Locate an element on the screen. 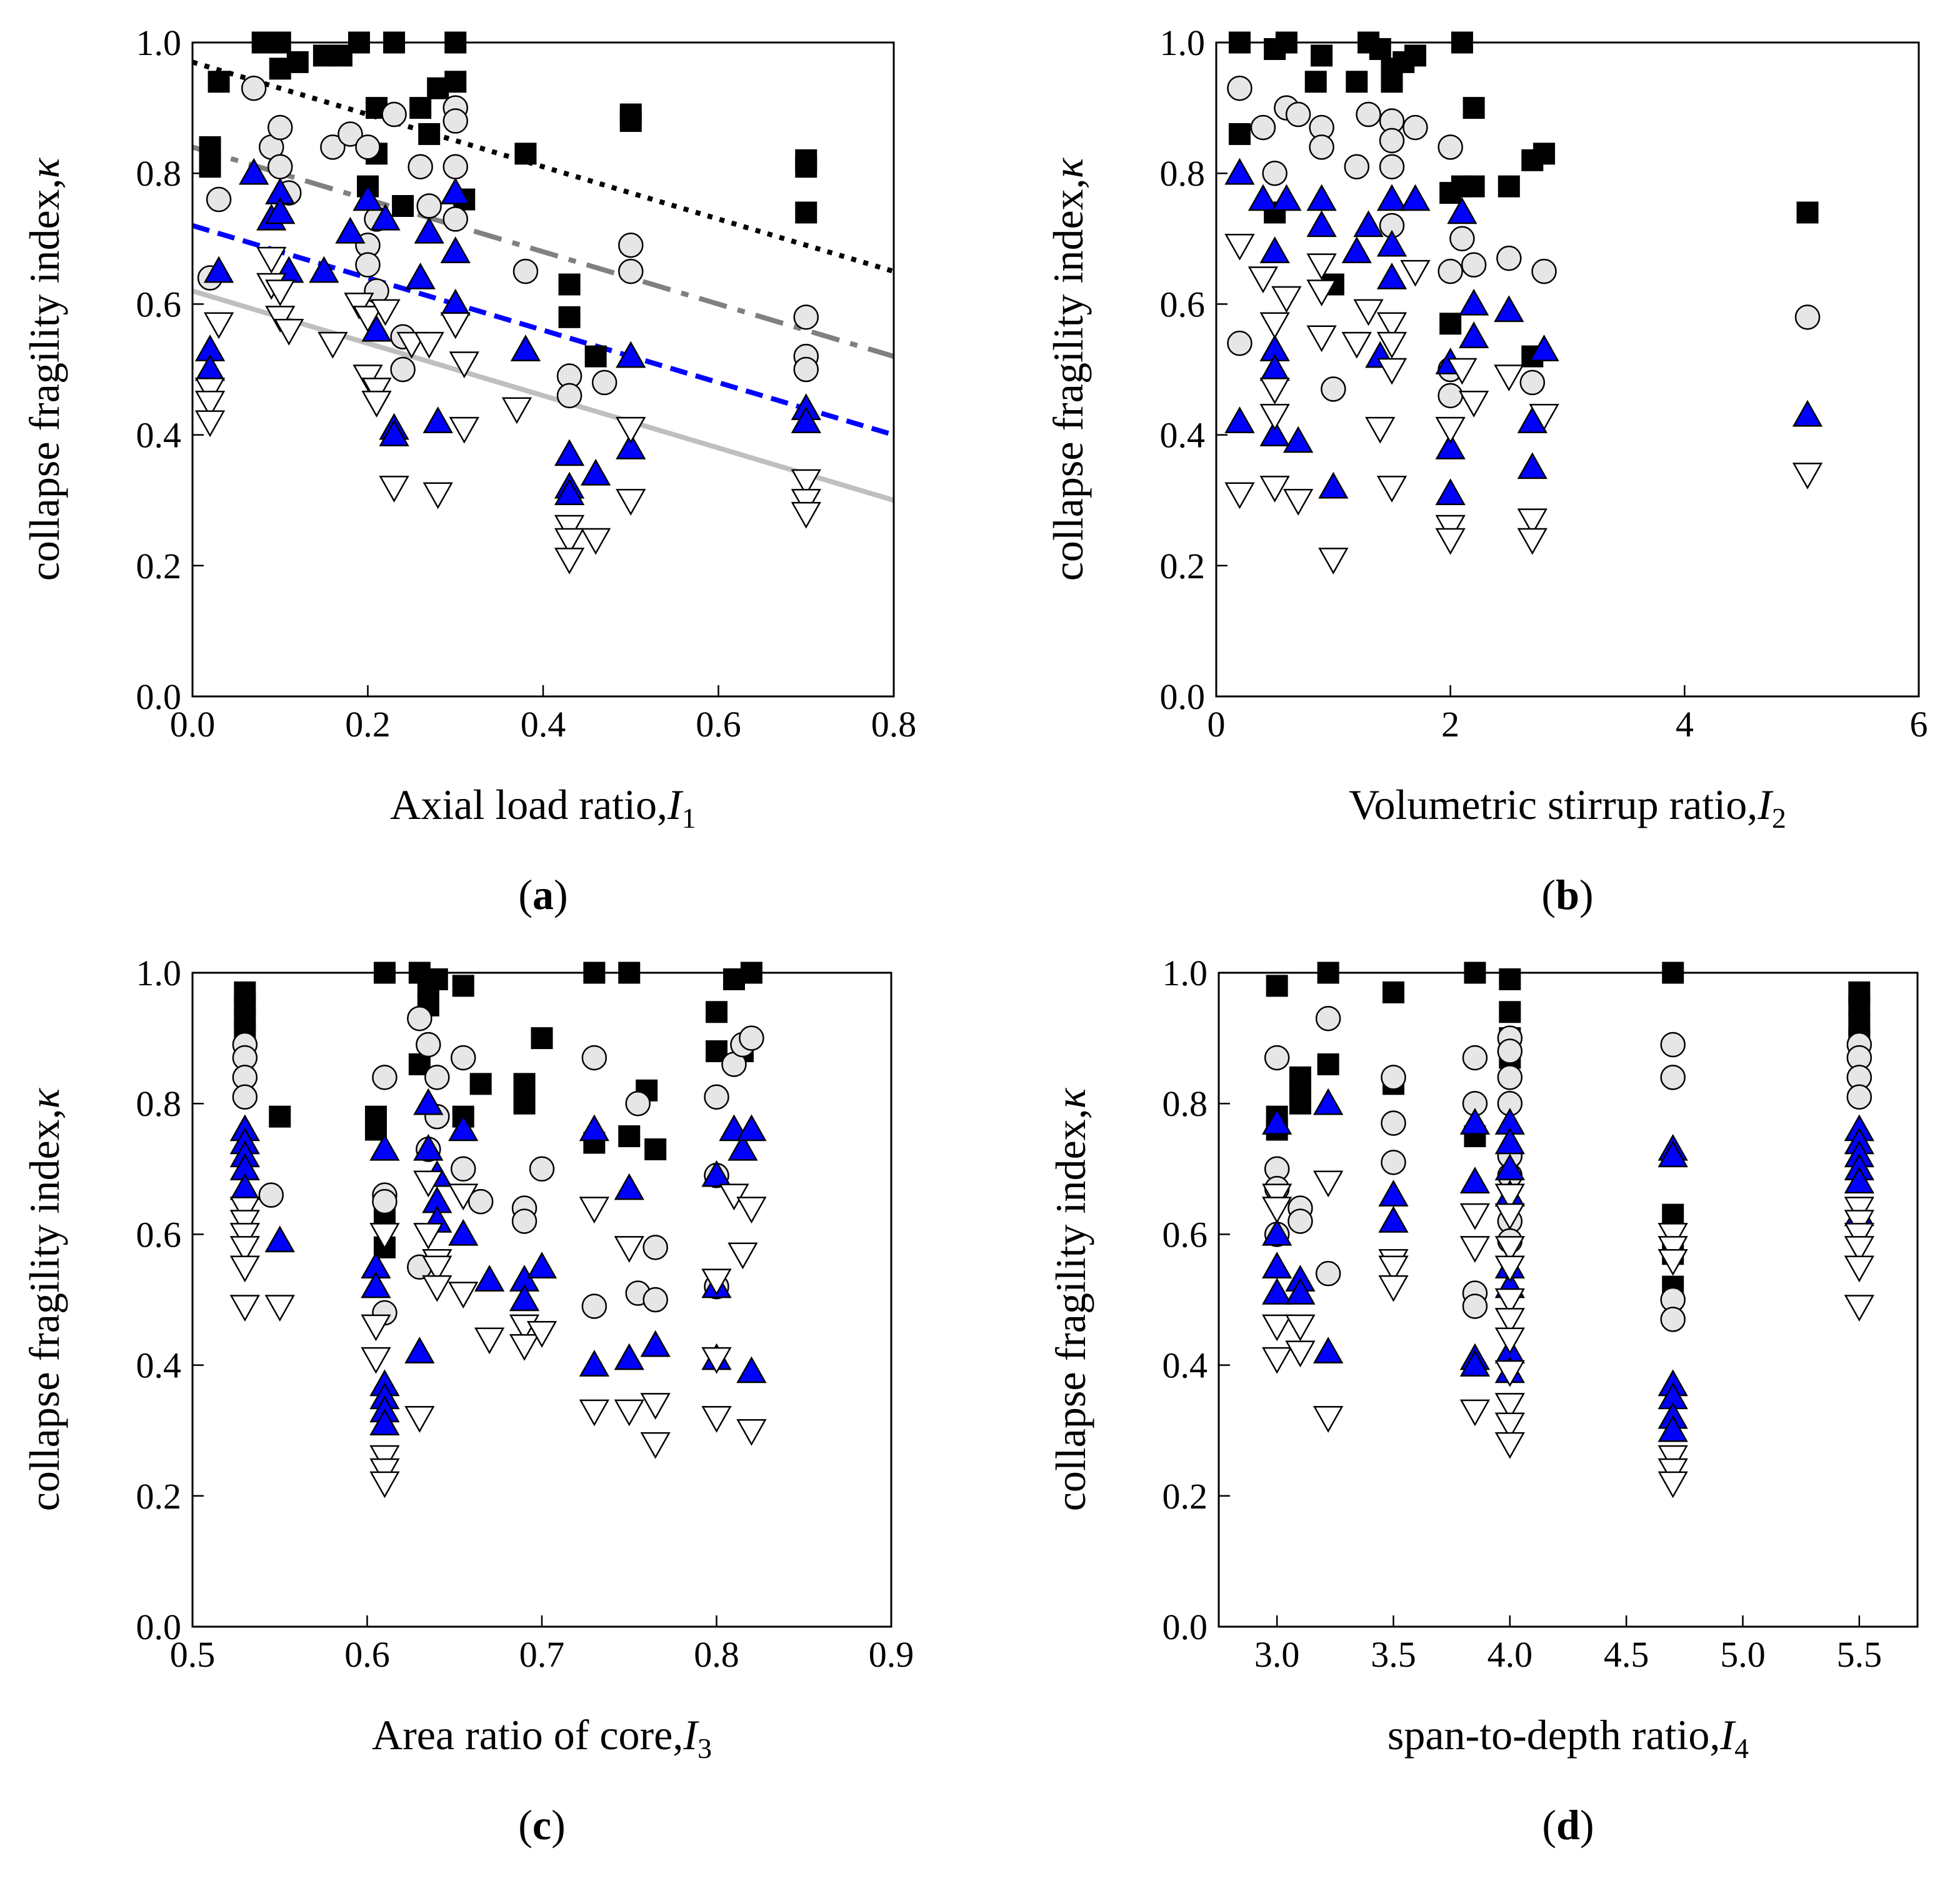  y-tick-label: 0.2 is located at coordinates (1183, 566).